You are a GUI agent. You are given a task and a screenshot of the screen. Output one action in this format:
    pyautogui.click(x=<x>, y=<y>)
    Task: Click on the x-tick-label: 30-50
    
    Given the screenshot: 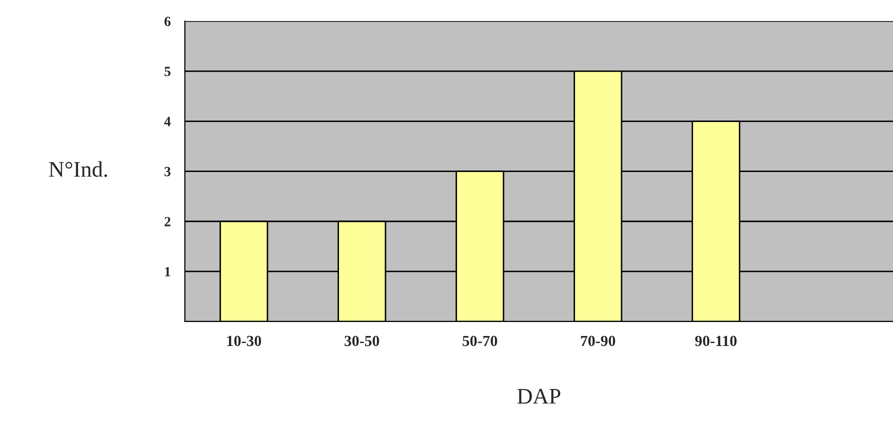 What is the action you would take?
    pyautogui.click(x=362, y=341)
    